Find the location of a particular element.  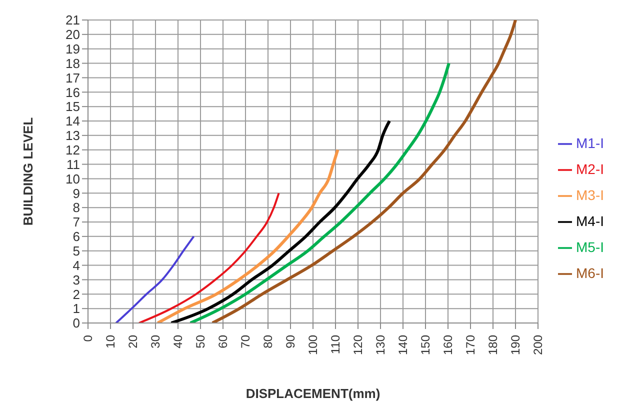

y-tick-label: 10 is located at coordinates (73, 178).